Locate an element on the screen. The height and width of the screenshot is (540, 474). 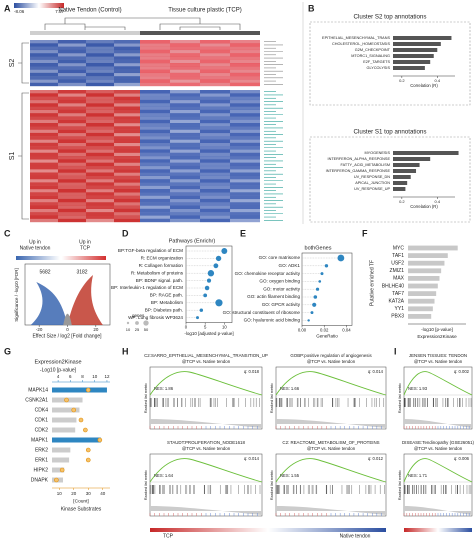
group-title: Native Tendon (Control) is located at coordinates (89, 11).